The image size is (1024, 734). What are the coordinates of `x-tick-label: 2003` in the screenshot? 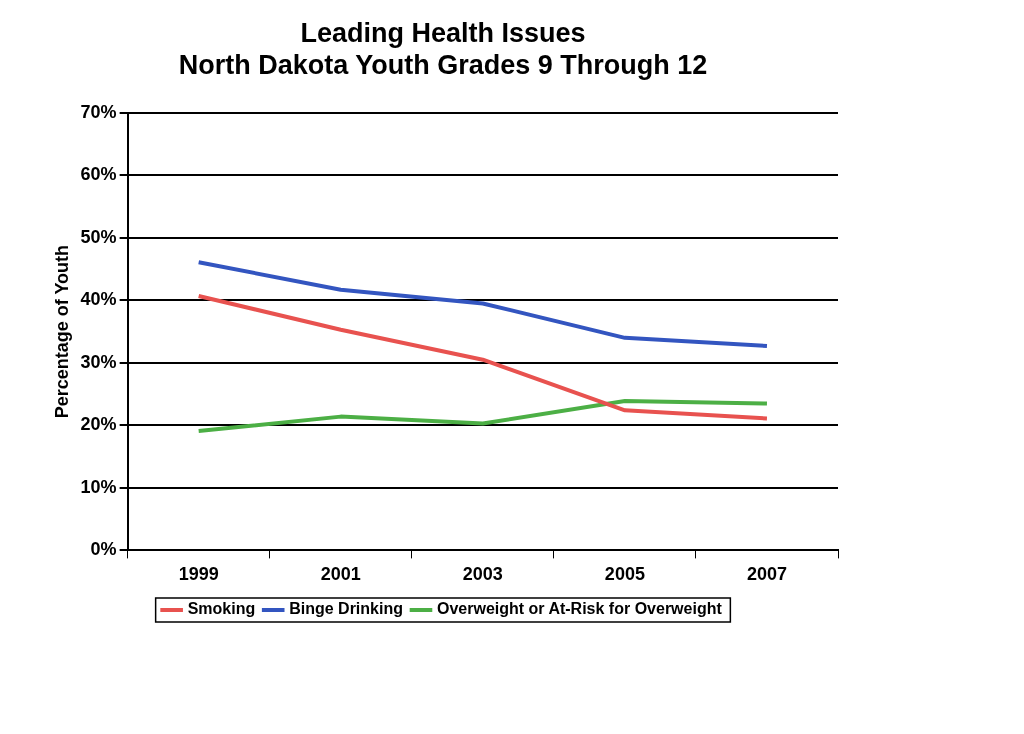 It's located at (482, 574).